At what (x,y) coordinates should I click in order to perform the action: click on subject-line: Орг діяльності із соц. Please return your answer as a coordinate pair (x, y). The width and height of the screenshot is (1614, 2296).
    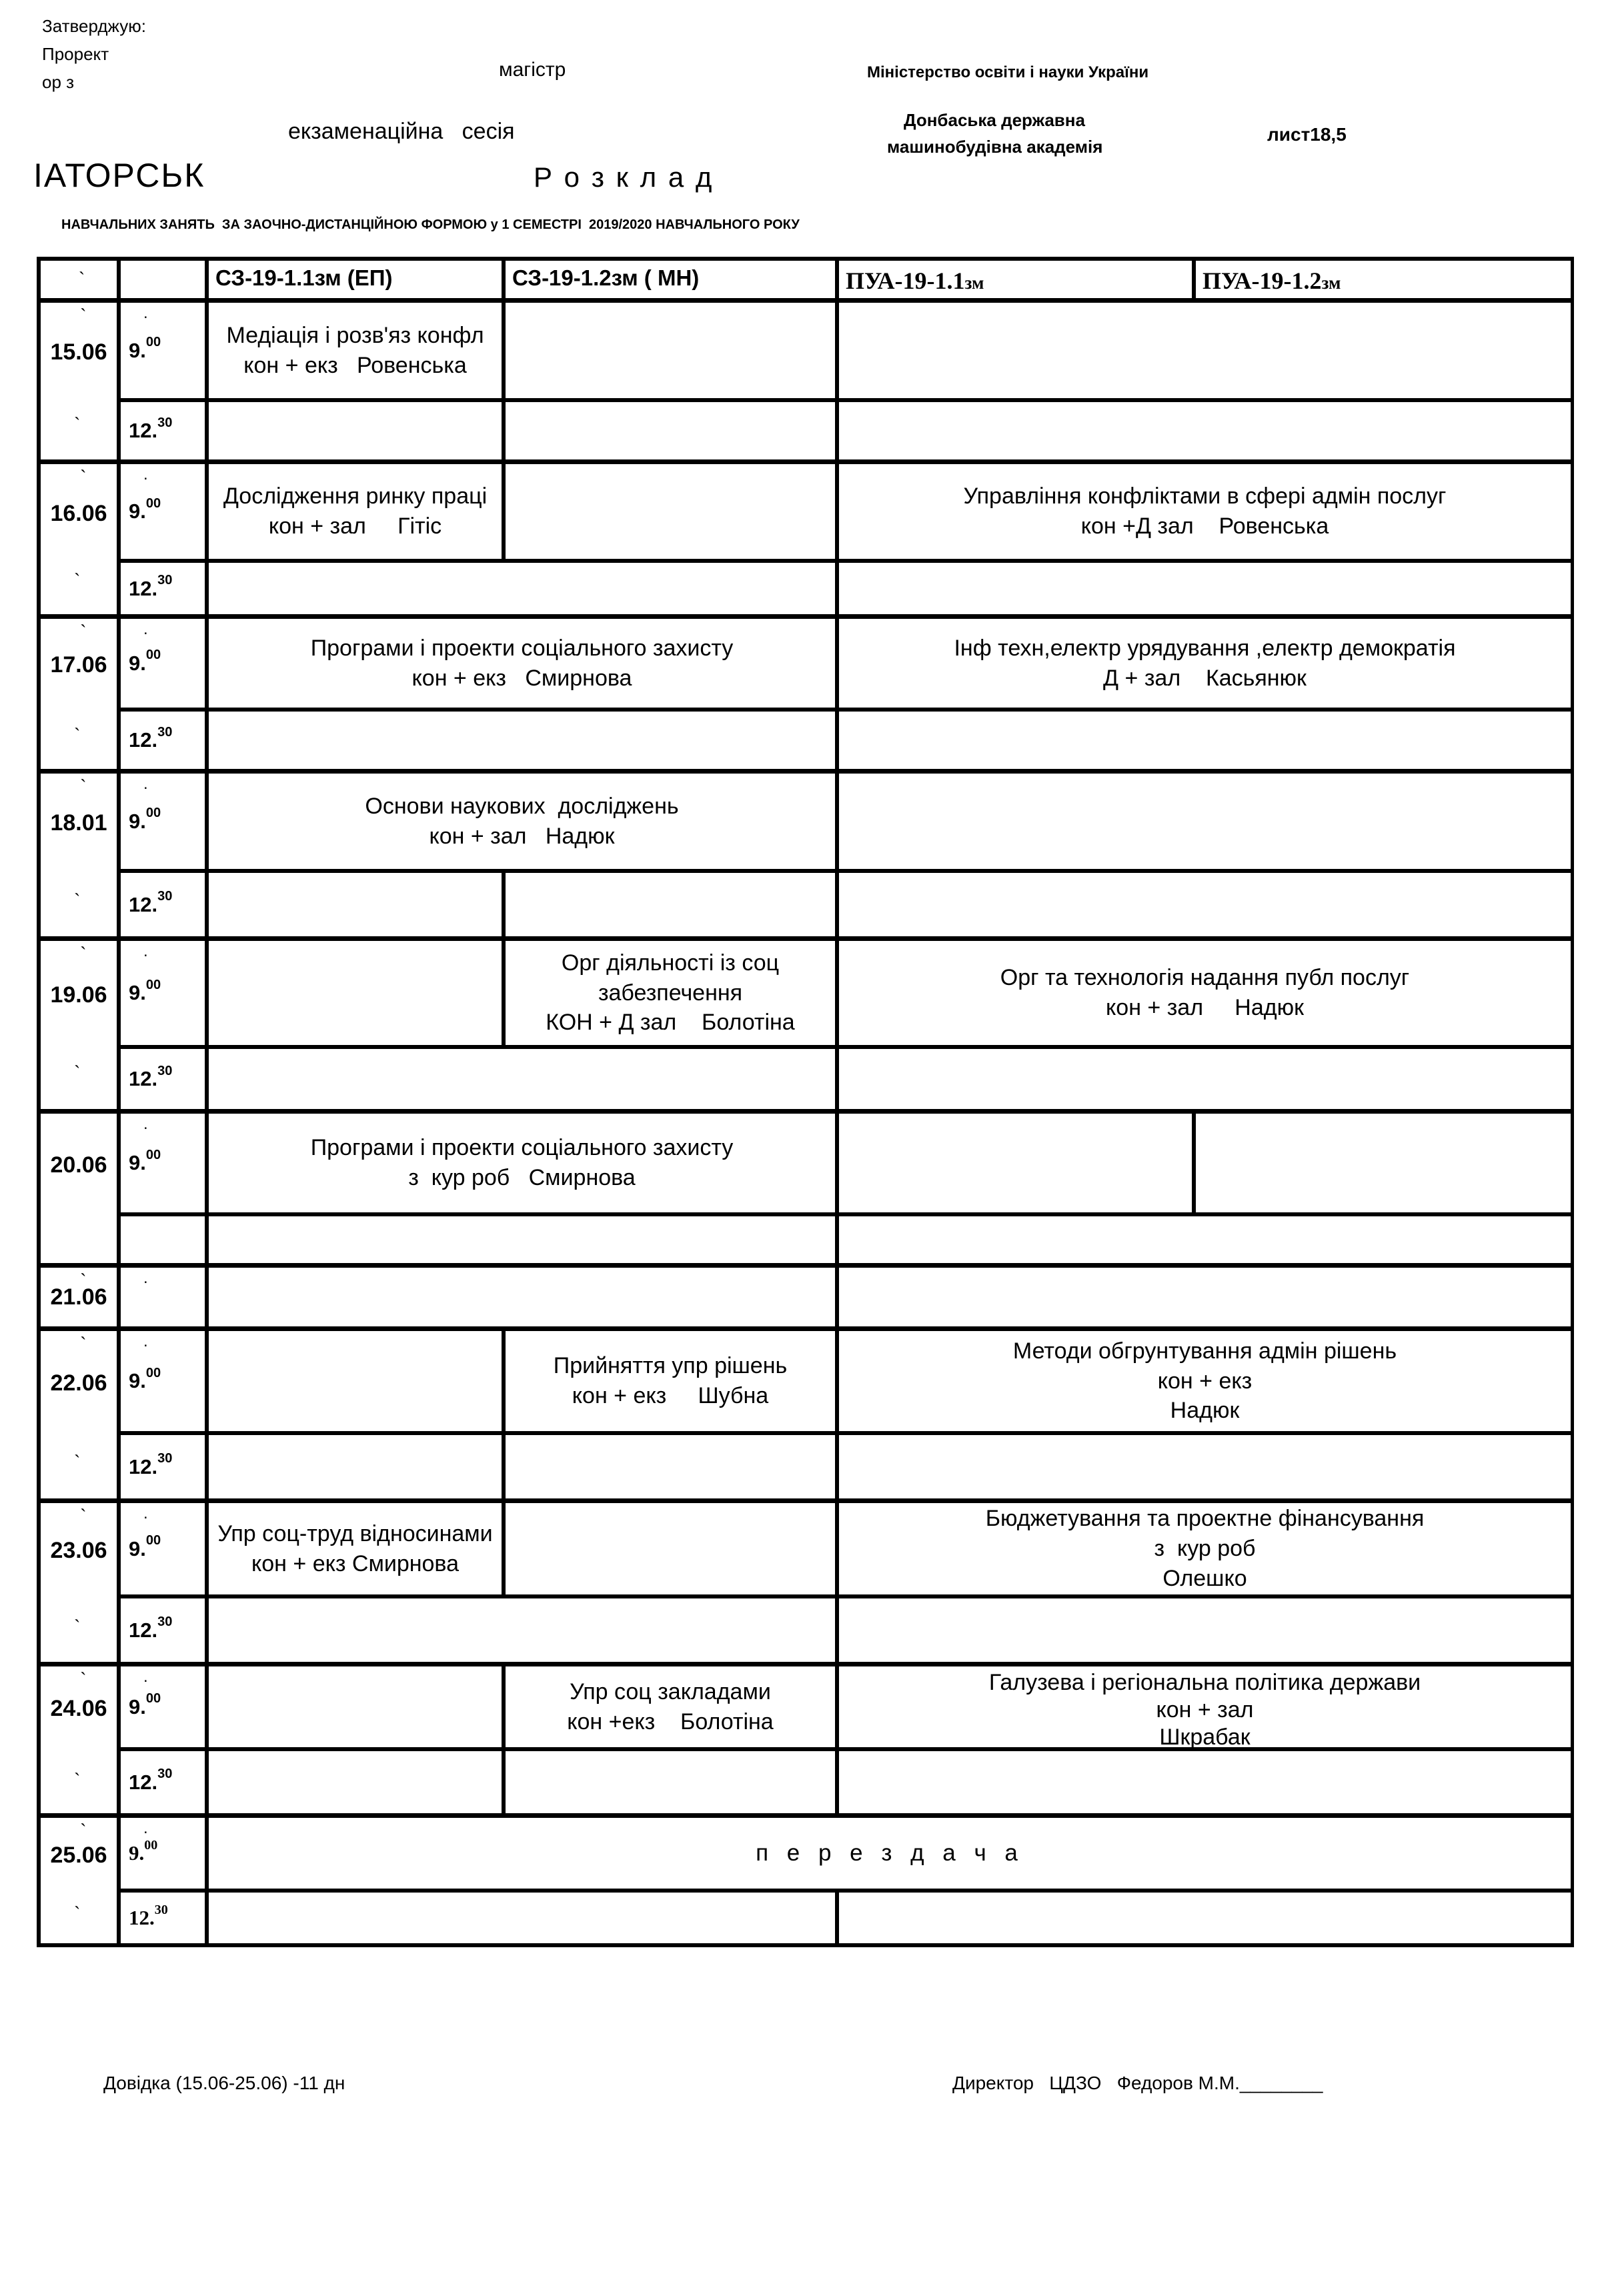
    Looking at the image, I should click on (670, 963).